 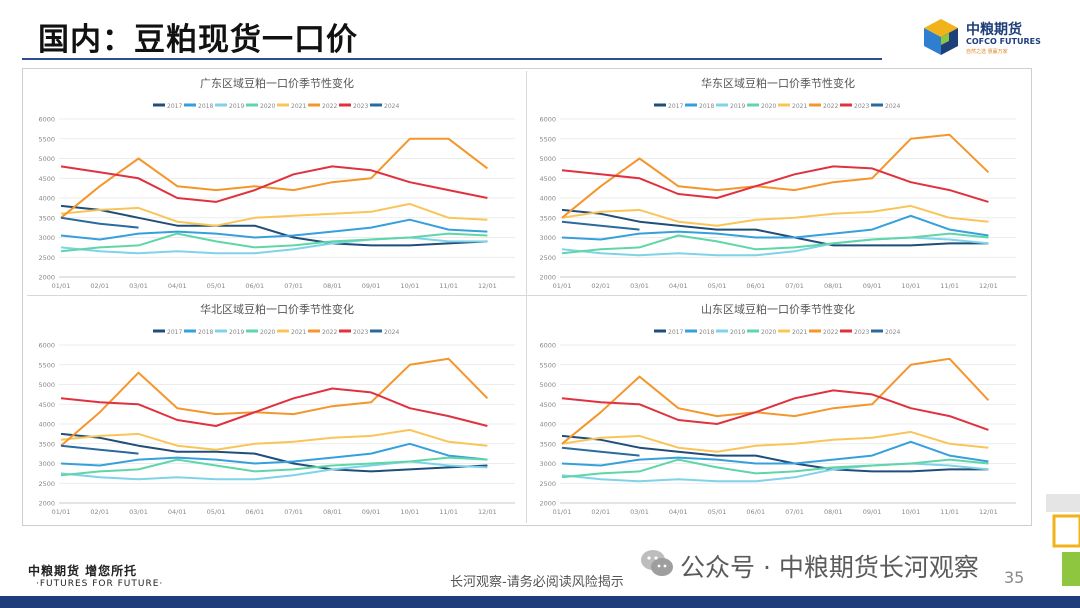 What do you see at coordinates (100, 584) in the screenshot?
I see `footer-slogan: ·FUTURES FOR FUTURE·` at bounding box center [100, 584].